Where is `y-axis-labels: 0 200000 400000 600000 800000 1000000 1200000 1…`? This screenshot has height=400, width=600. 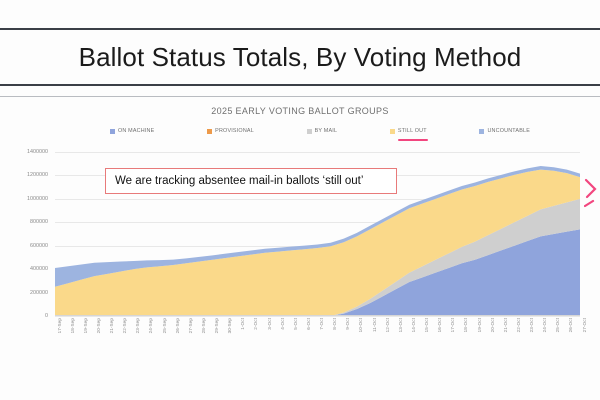
y-axis-labels: 0 200000 400000 600000 800000 1000000 1200000 1… is located at coordinates (26, 234).